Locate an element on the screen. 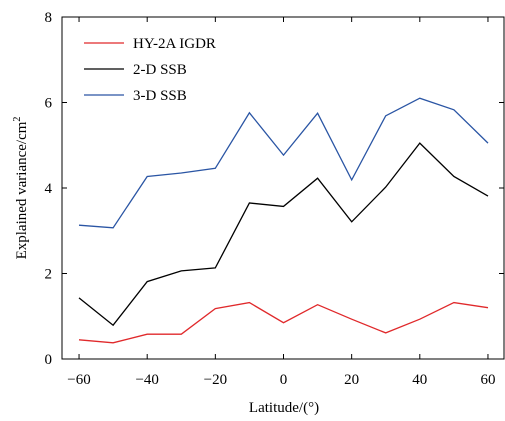 The image size is (505, 421). y-tick-label: 6 is located at coordinates (49, 104).